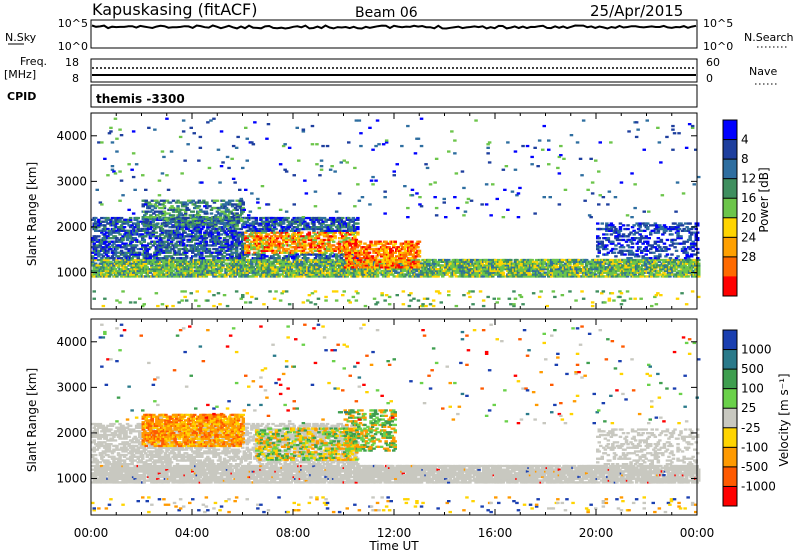 This screenshot has height=554, width=800. Describe the element at coordinates (386, 13) in the screenshot. I see `beam-label: Beam 06` at that location.